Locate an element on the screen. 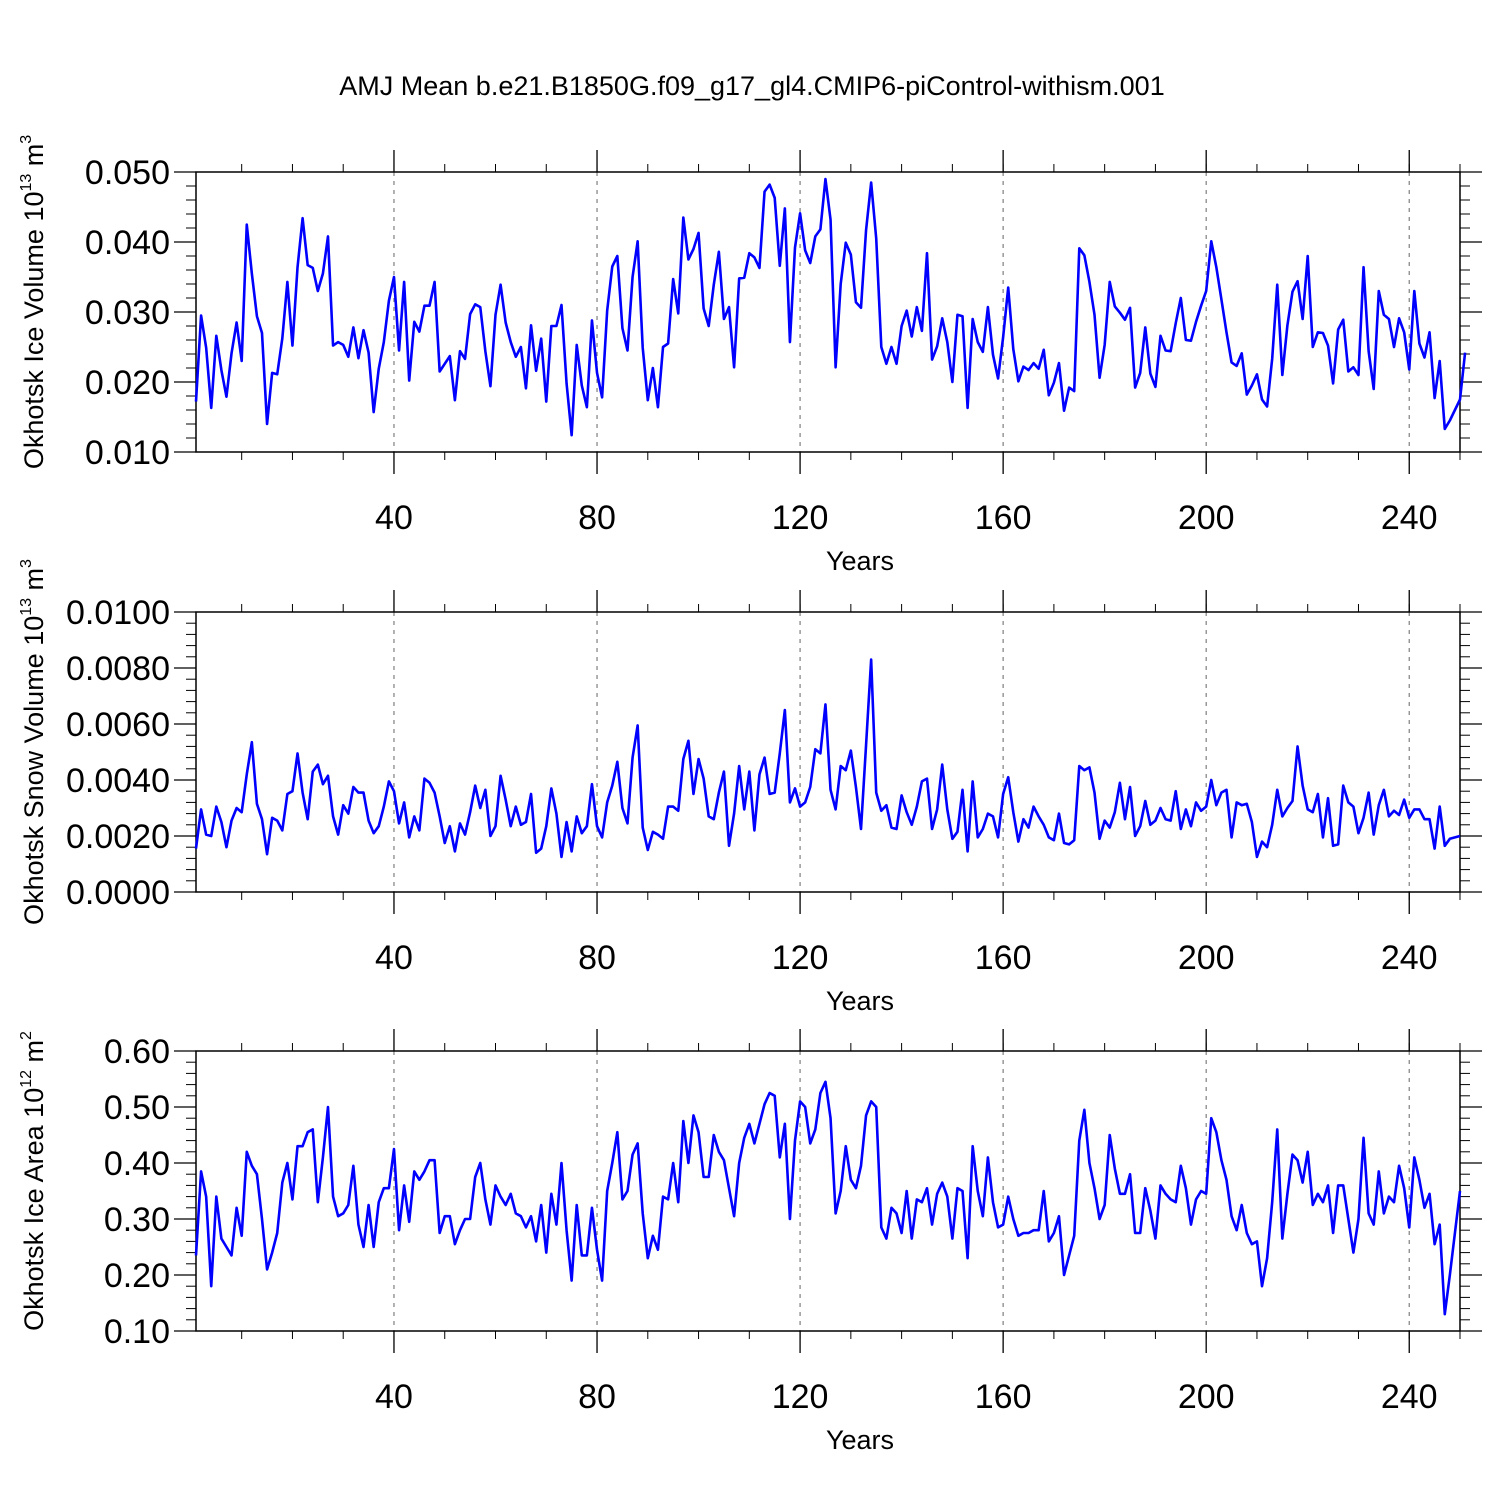  y-tick-label: 0.20 is located at coordinates (137, 1276).